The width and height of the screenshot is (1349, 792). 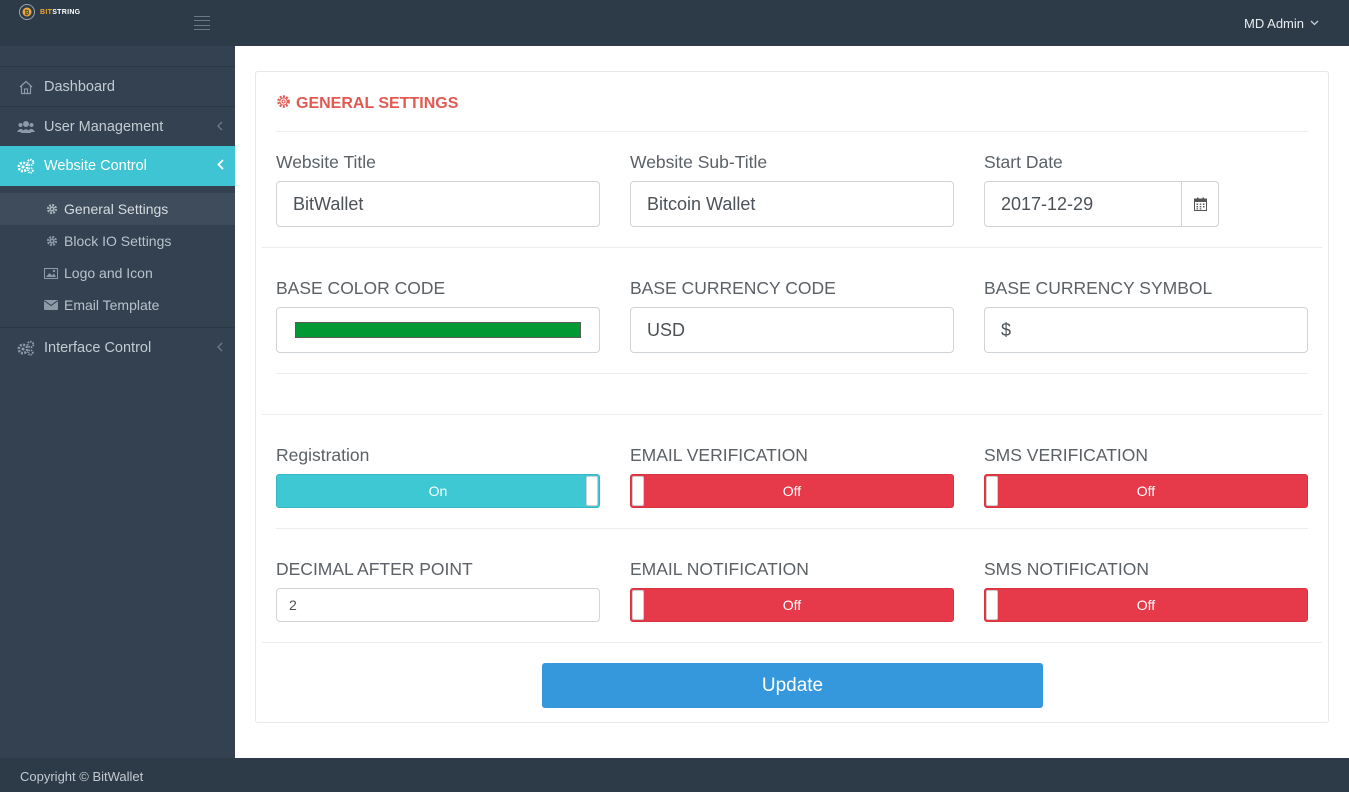 What do you see at coordinates (104, 127) in the screenshot?
I see `sidebar-item-label: User Management` at bounding box center [104, 127].